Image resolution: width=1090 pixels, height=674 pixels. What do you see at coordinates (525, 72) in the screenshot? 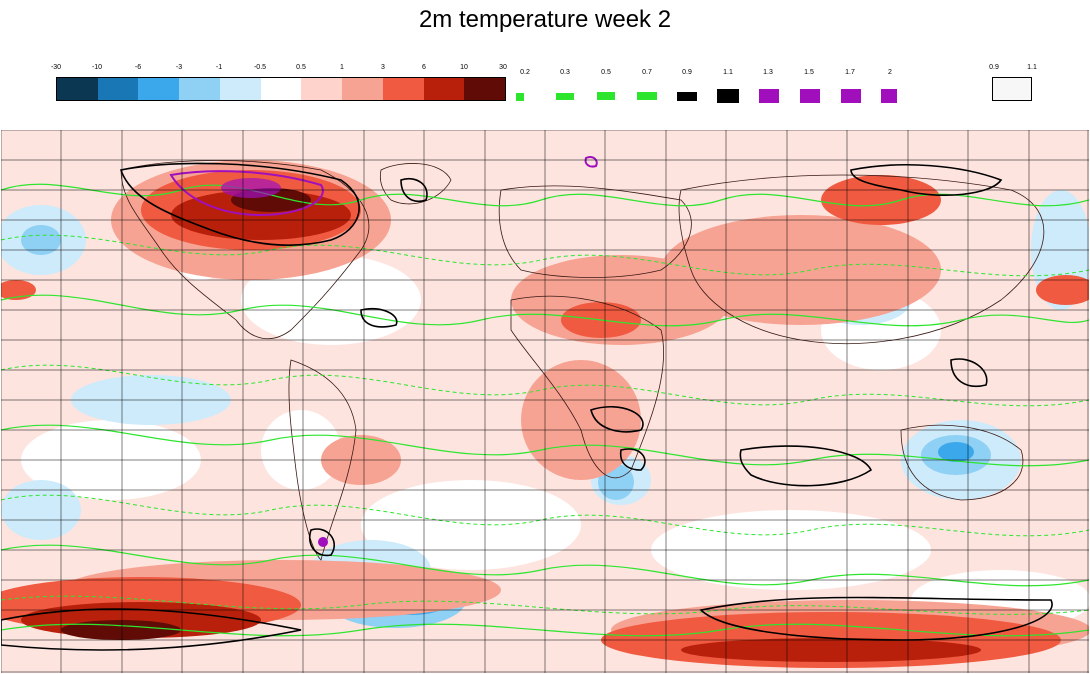
I see `contour-legend-label: 0.2` at bounding box center [525, 72].